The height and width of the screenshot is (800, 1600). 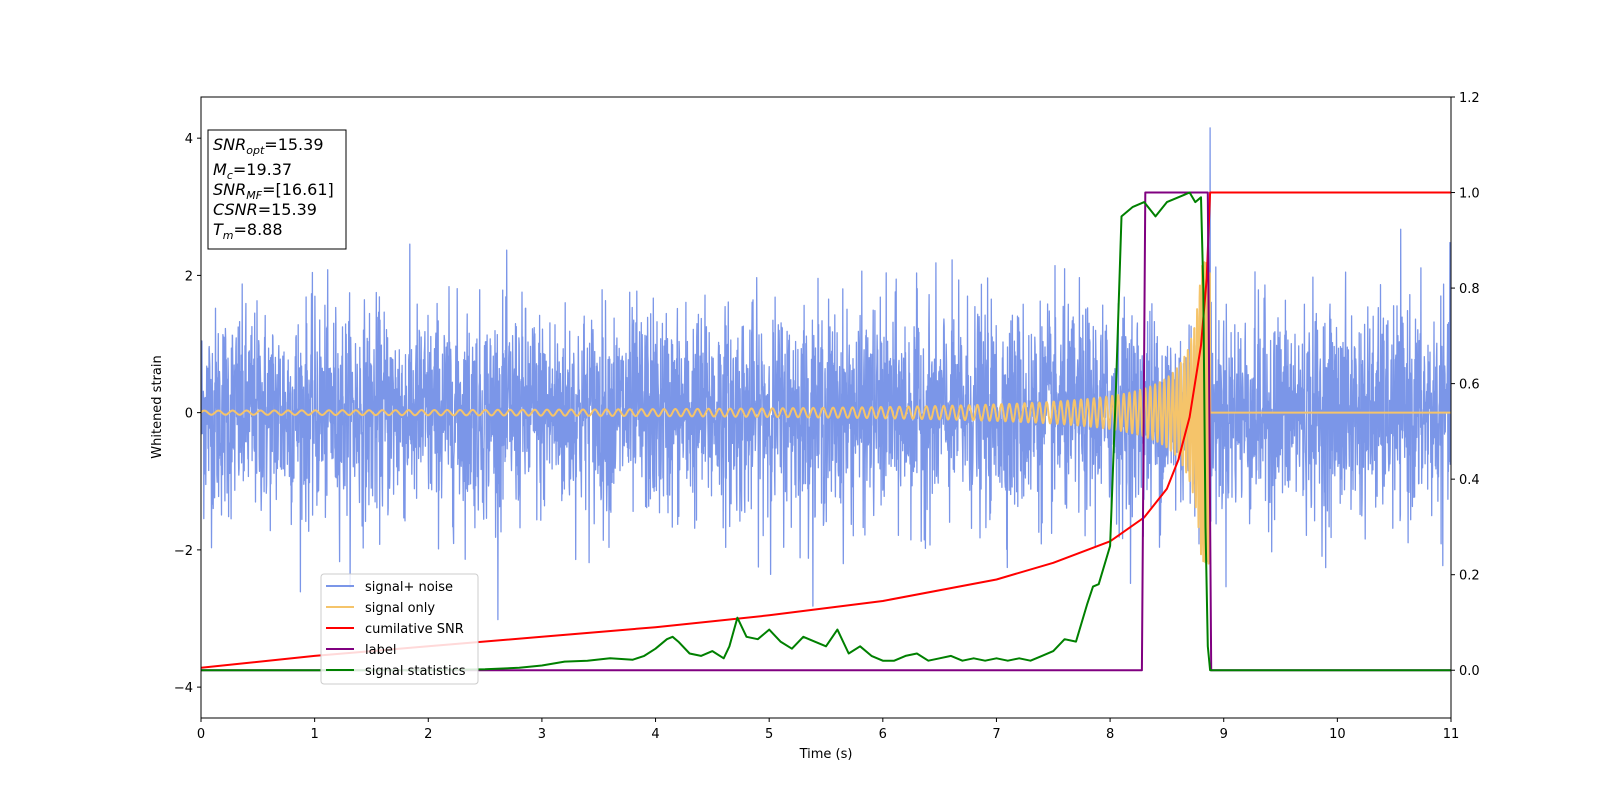 I want to click on y2-tick-label: 0.2, so click(x=1469, y=576).